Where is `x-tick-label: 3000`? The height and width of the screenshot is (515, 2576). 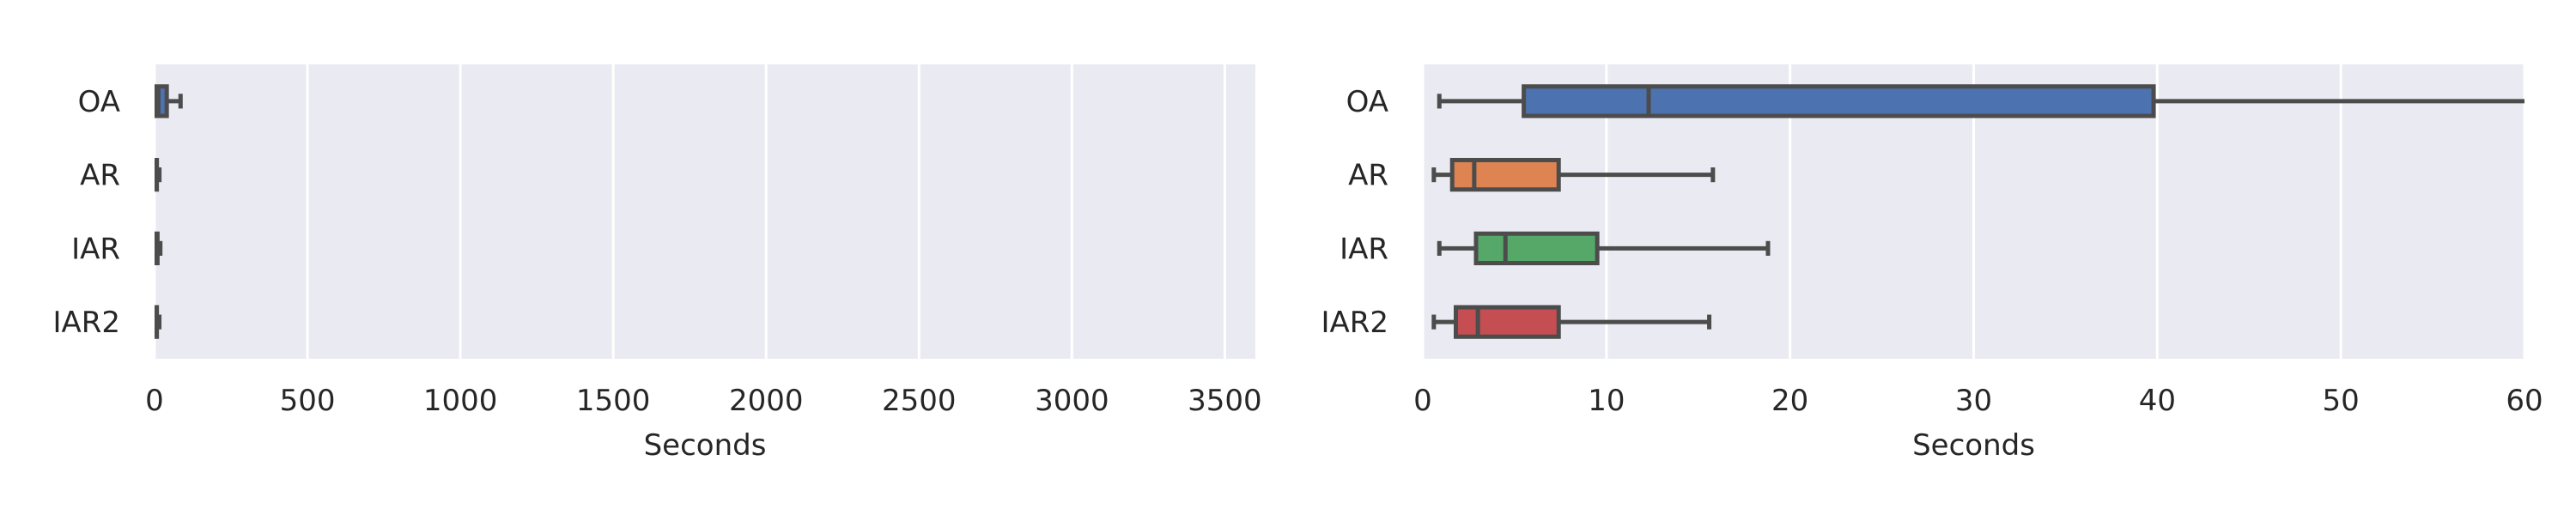
x-tick-label: 3000 is located at coordinates (1072, 401).